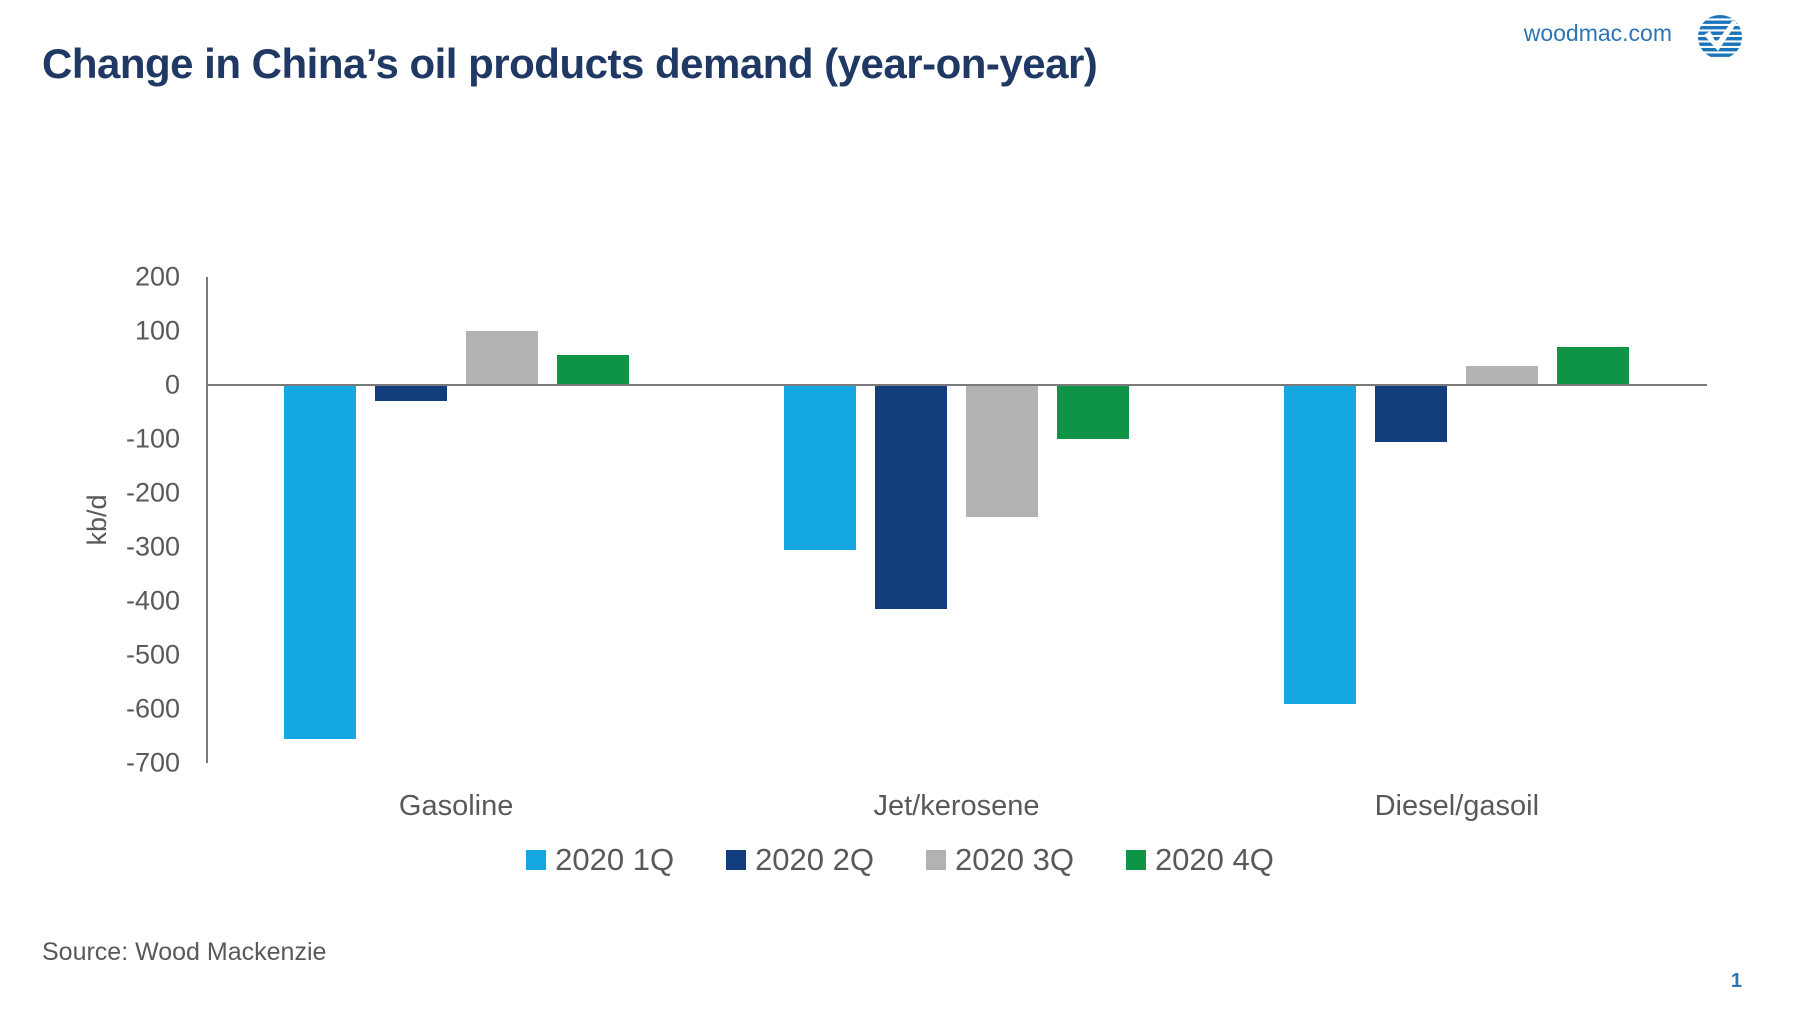 Image resolution: width=1800 pixels, height=1012 pixels. What do you see at coordinates (1502, 375) in the screenshot?
I see `bar-diesel-gasoil-2020-3q` at bounding box center [1502, 375].